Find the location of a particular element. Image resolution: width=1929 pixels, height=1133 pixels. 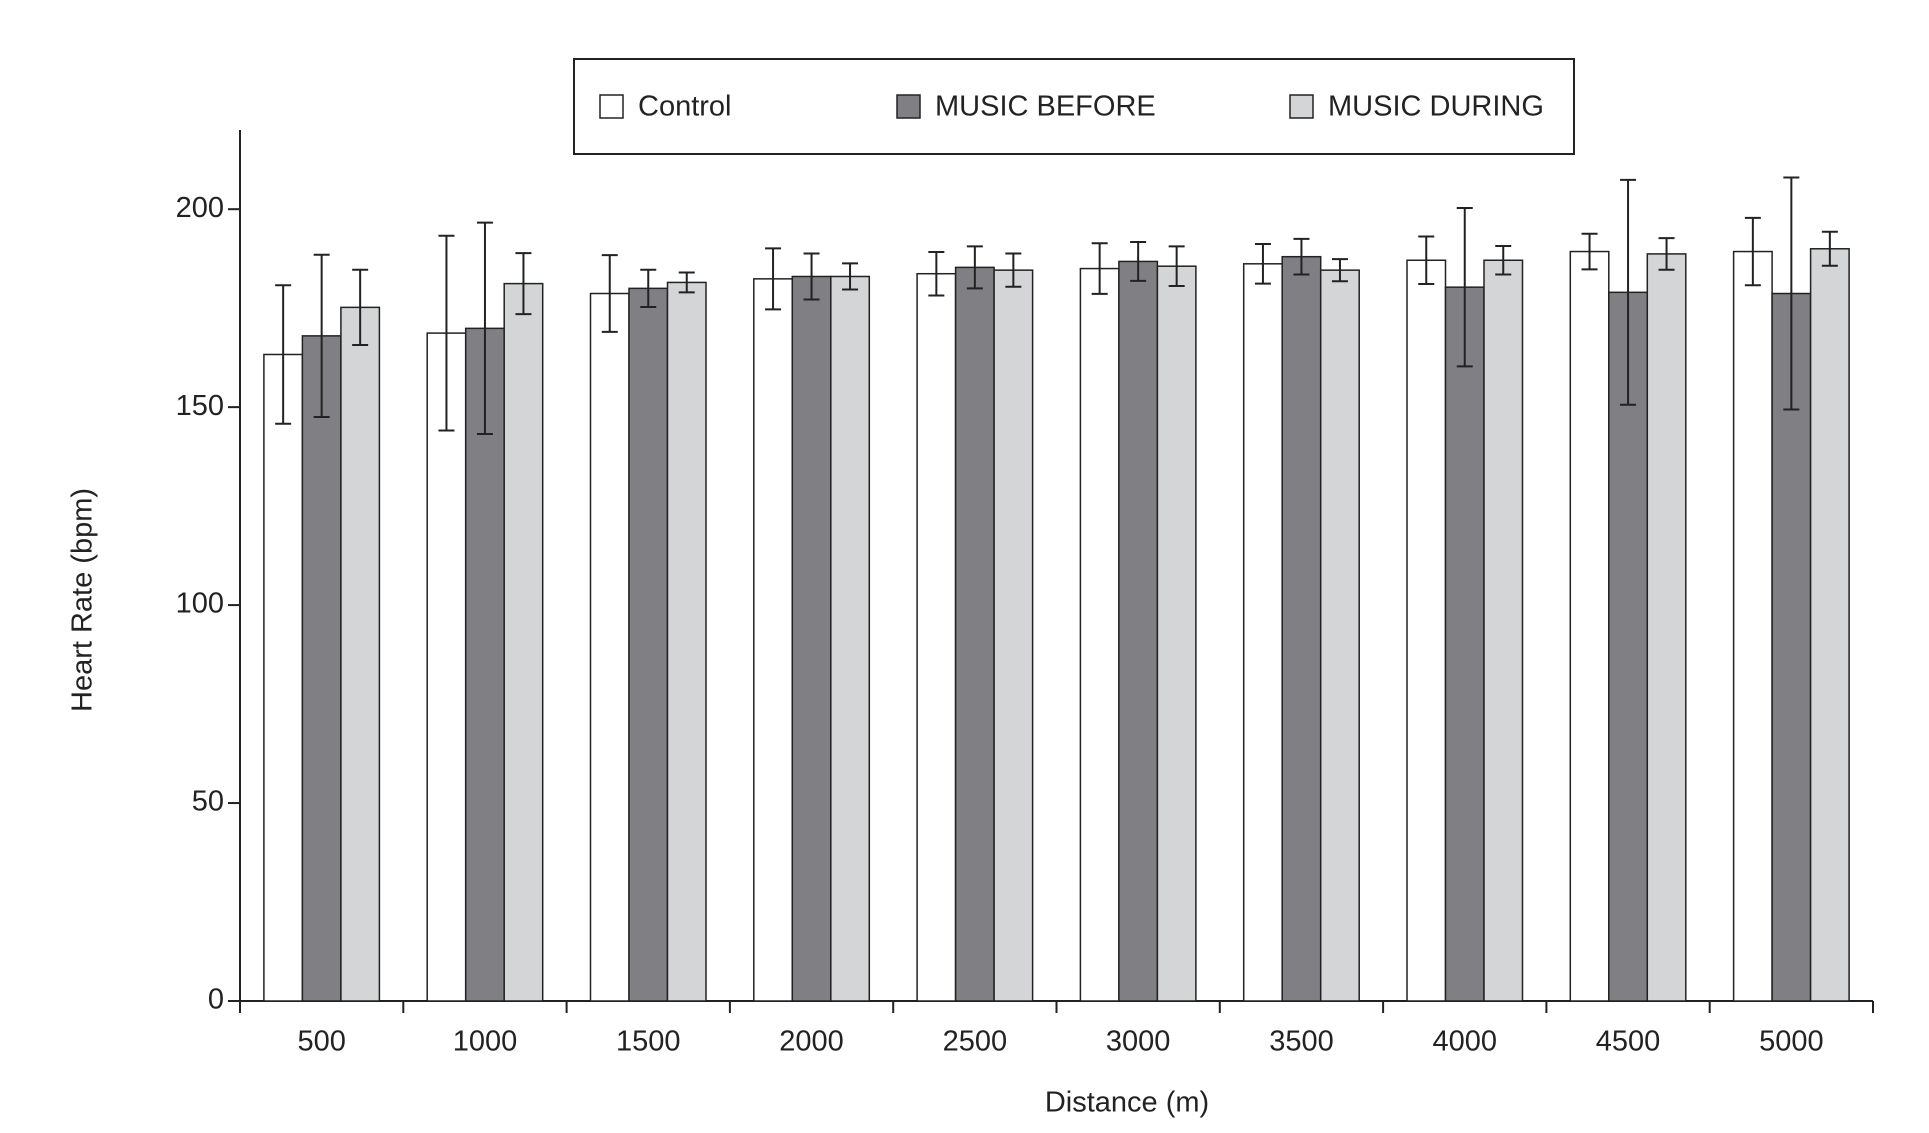

y-axis-label: Heart Rate (bpm) is located at coordinates (83, 600).